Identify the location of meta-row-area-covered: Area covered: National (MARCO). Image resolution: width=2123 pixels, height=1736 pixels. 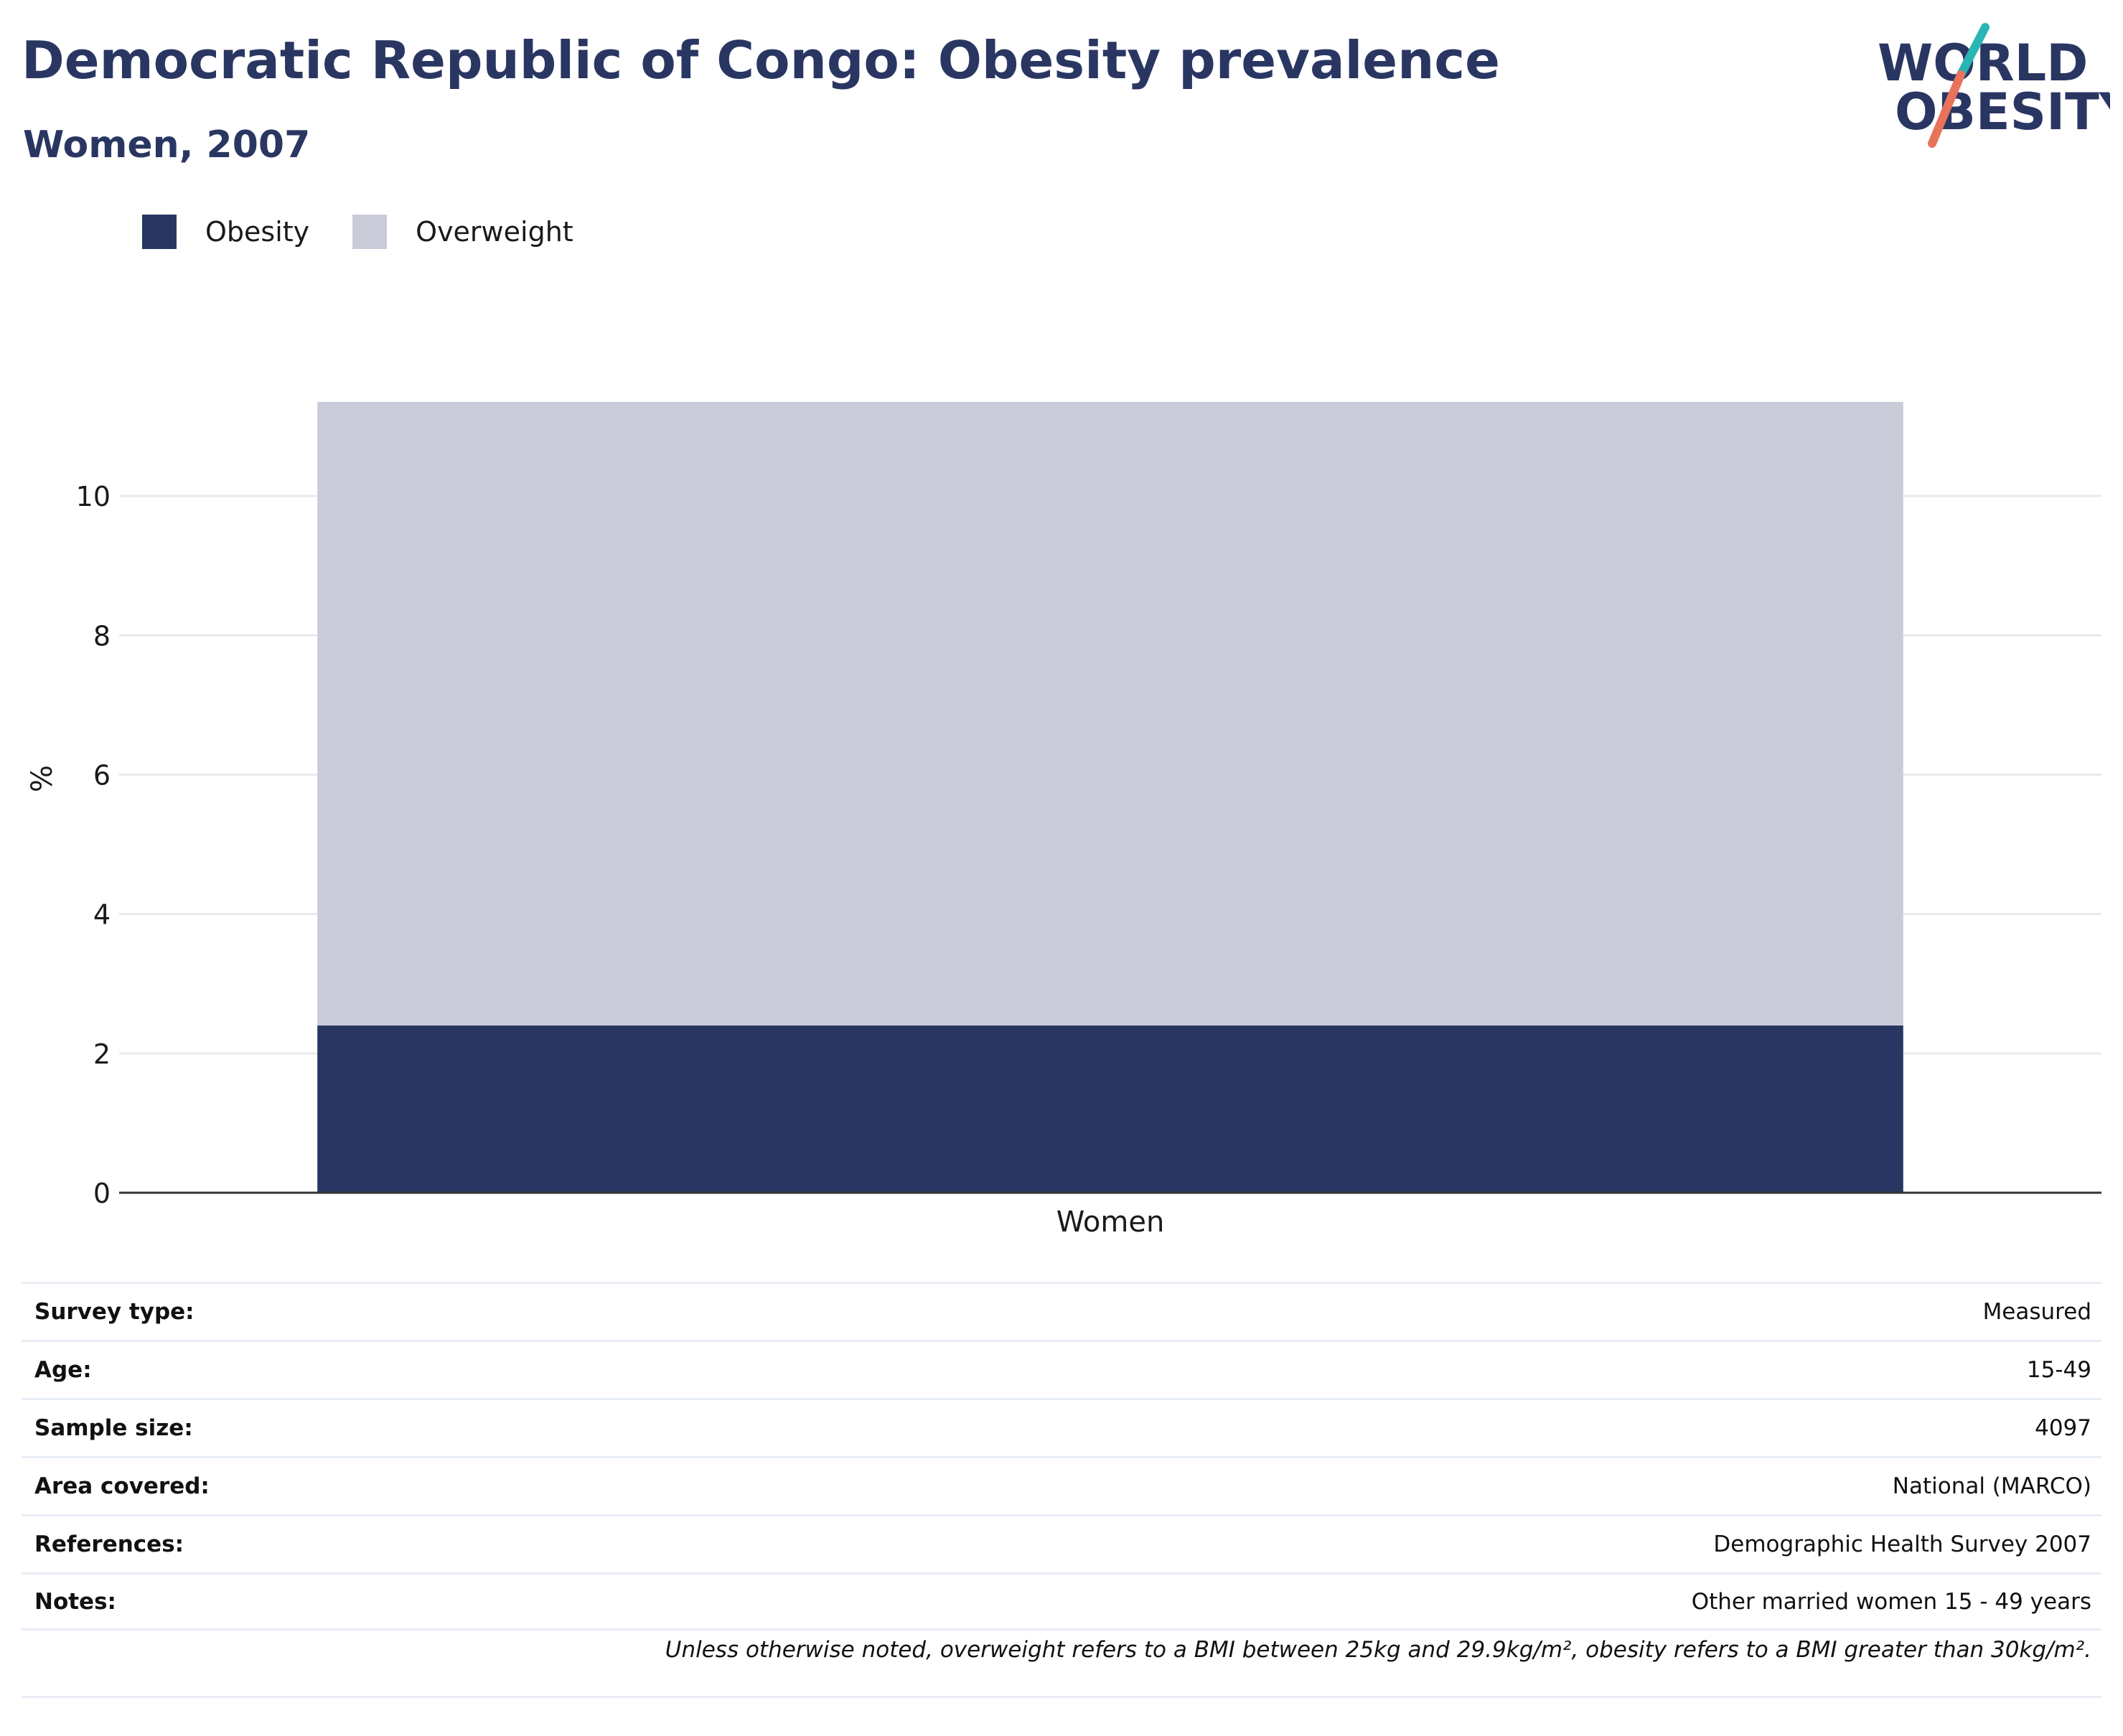
(1061, 1485).